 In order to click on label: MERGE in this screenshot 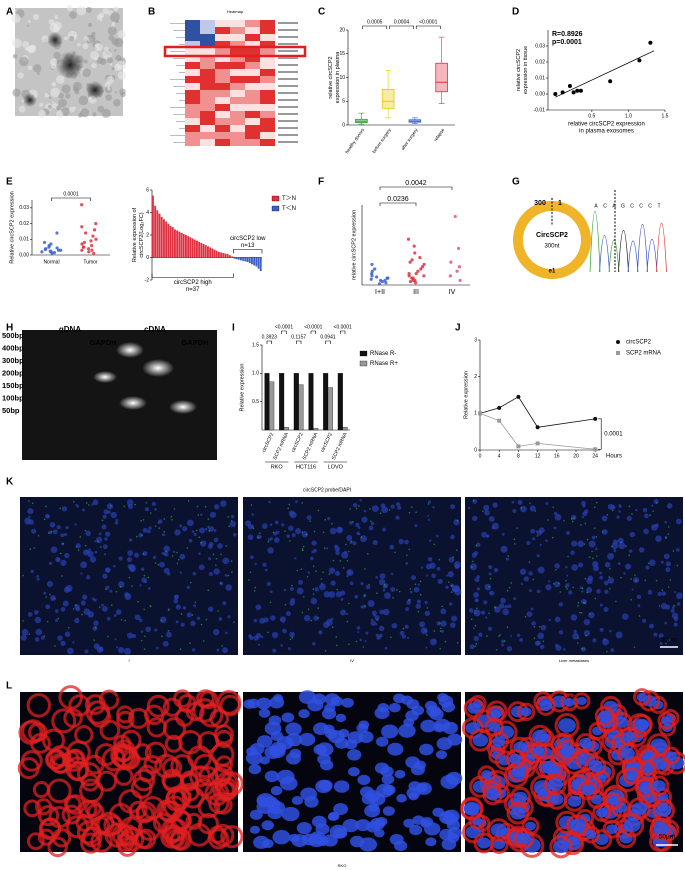, I will do `click(574, 696)`.